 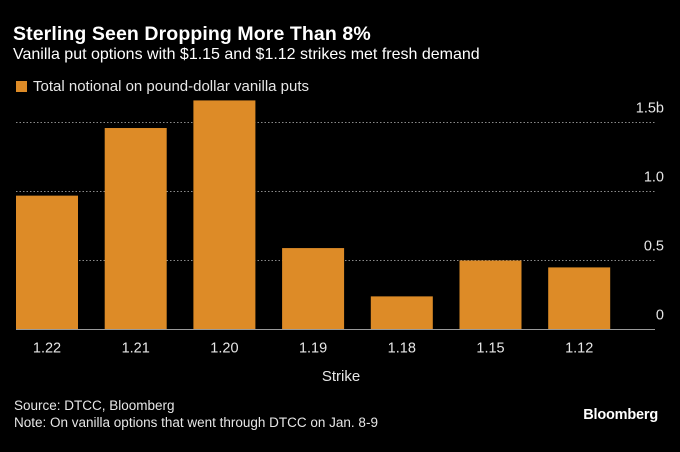 I want to click on x-axis-title: Strike, so click(x=341, y=376).